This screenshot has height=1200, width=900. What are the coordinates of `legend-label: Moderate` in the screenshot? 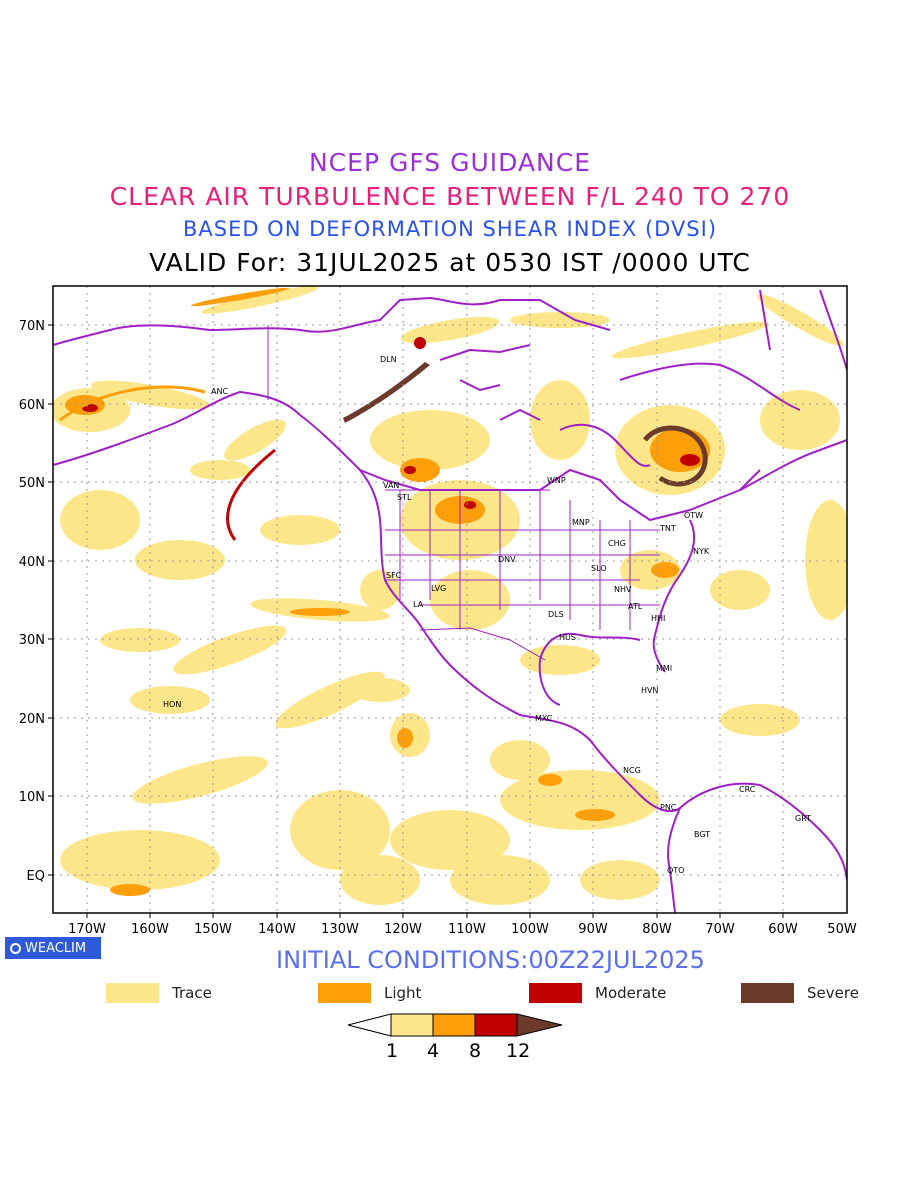 It's located at (631, 993).